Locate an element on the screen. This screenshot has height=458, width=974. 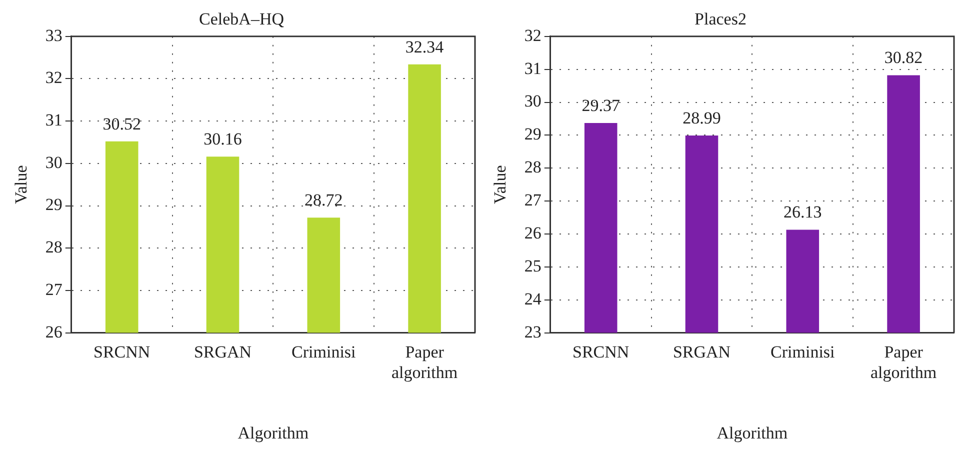
data-label: 28.72 is located at coordinates (323, 200).